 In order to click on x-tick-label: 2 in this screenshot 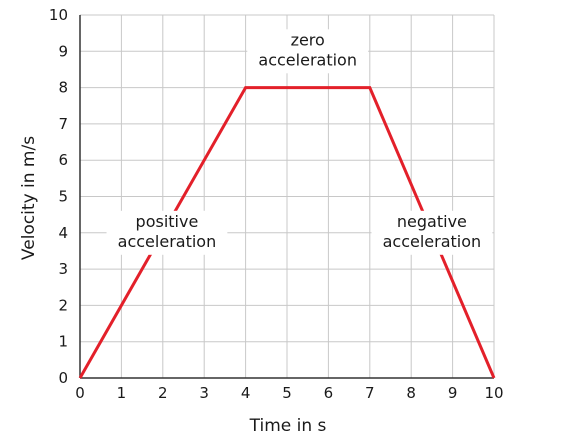, I will do `click(163, 393)`.